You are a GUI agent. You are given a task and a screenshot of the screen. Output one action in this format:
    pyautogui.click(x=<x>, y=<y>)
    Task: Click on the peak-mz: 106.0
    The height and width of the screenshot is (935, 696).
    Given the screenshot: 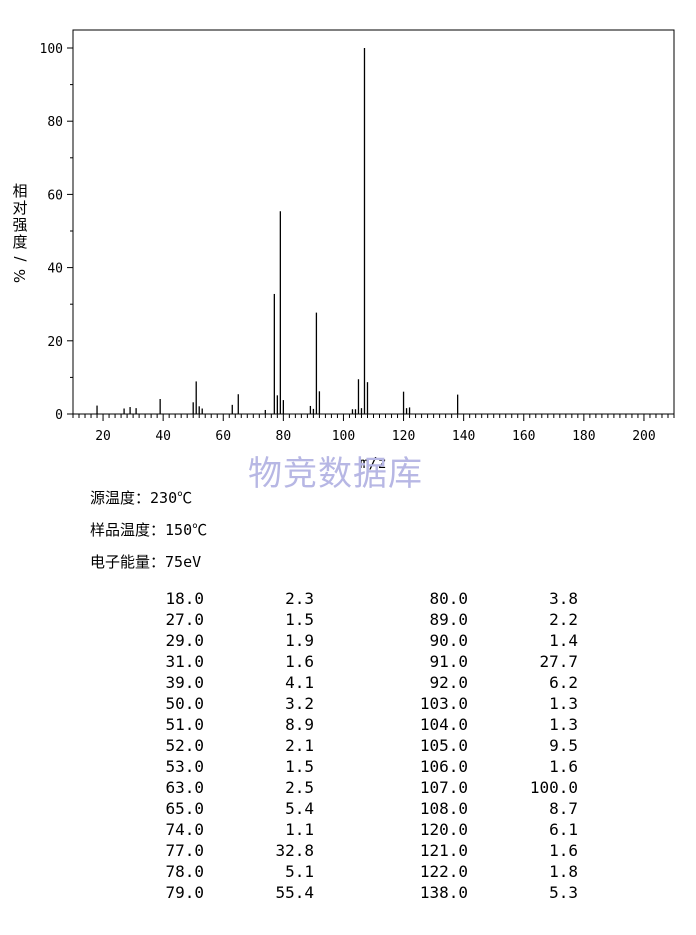 What is the action you would take?
    pyautogui.click(x=443, y=766)
    